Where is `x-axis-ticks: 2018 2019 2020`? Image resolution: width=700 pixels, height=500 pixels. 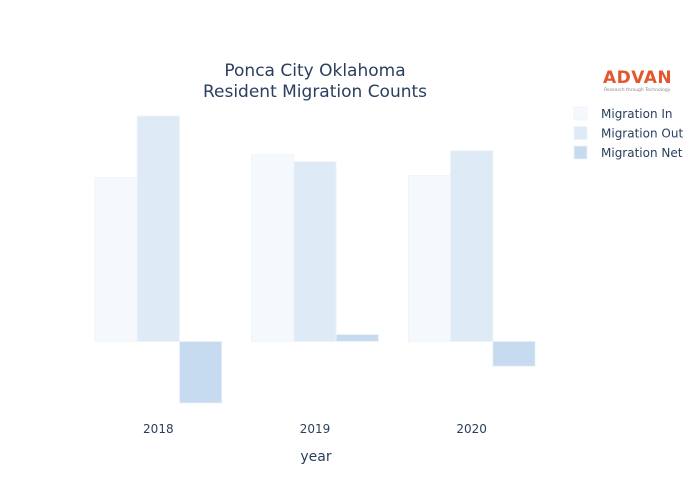 x-axis-ticks: 2018 2019 2020 is located at coordinates (315, 429).